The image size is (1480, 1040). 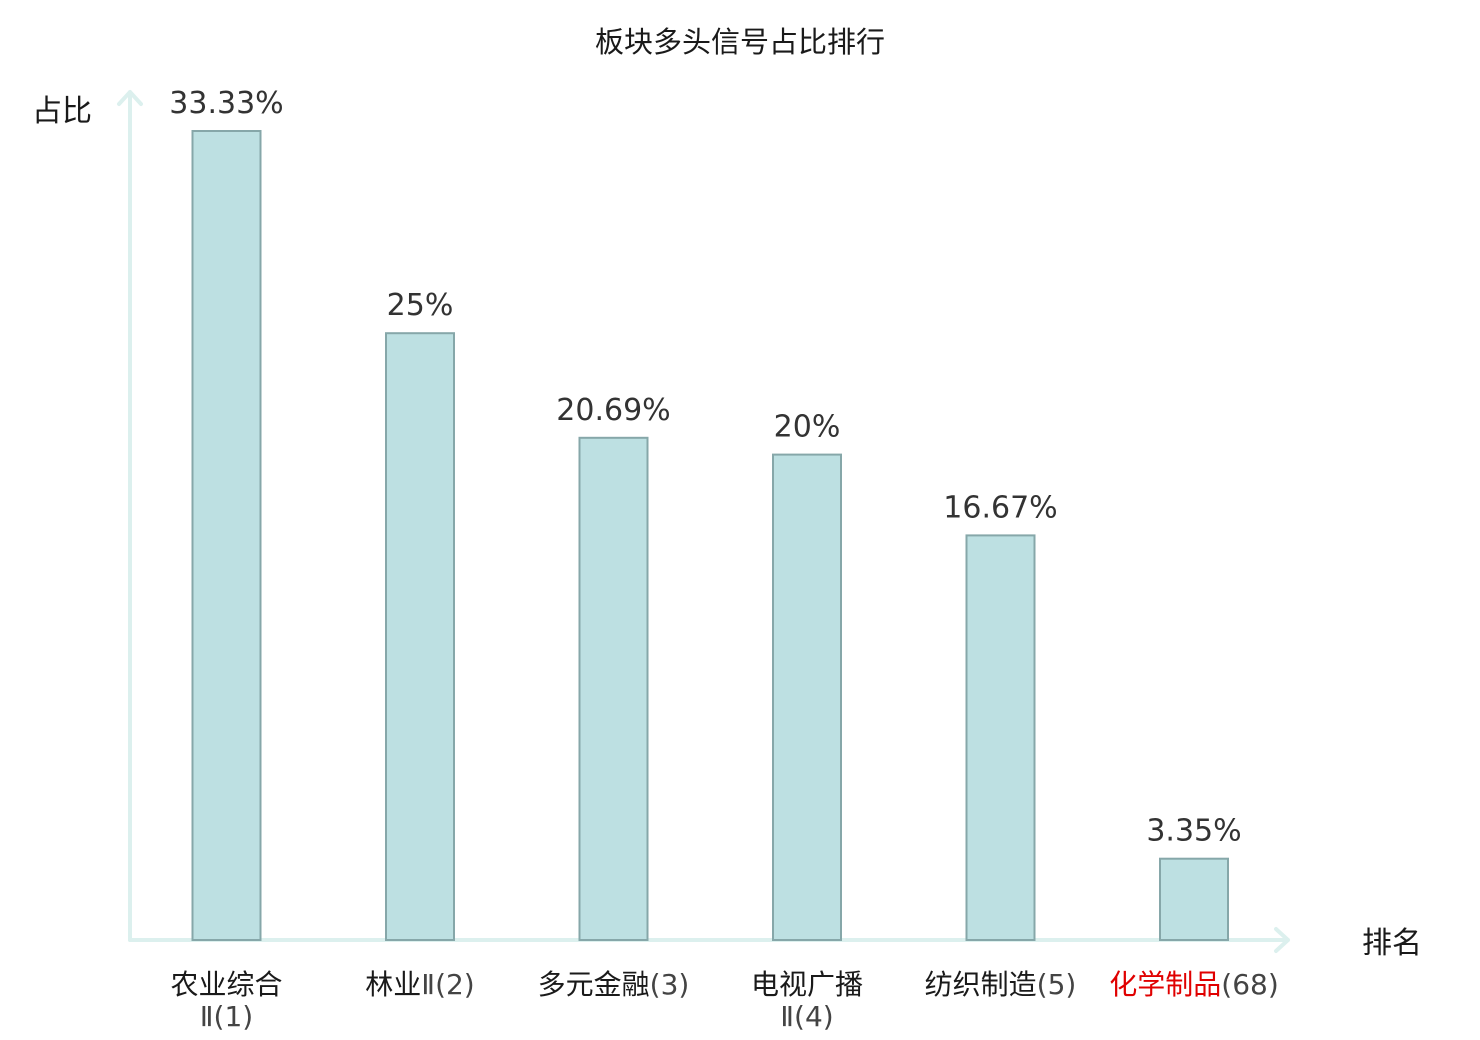 What do you see at coordinates (1057, 984) in the screenshot?
I see `x-tick-code: (5)` at bounding box center [1057, 984].